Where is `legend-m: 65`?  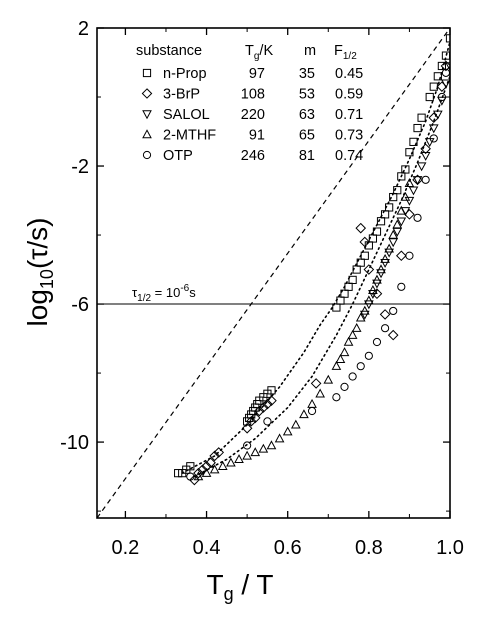
legend-m: 65 is located at coordinates (307, 136).